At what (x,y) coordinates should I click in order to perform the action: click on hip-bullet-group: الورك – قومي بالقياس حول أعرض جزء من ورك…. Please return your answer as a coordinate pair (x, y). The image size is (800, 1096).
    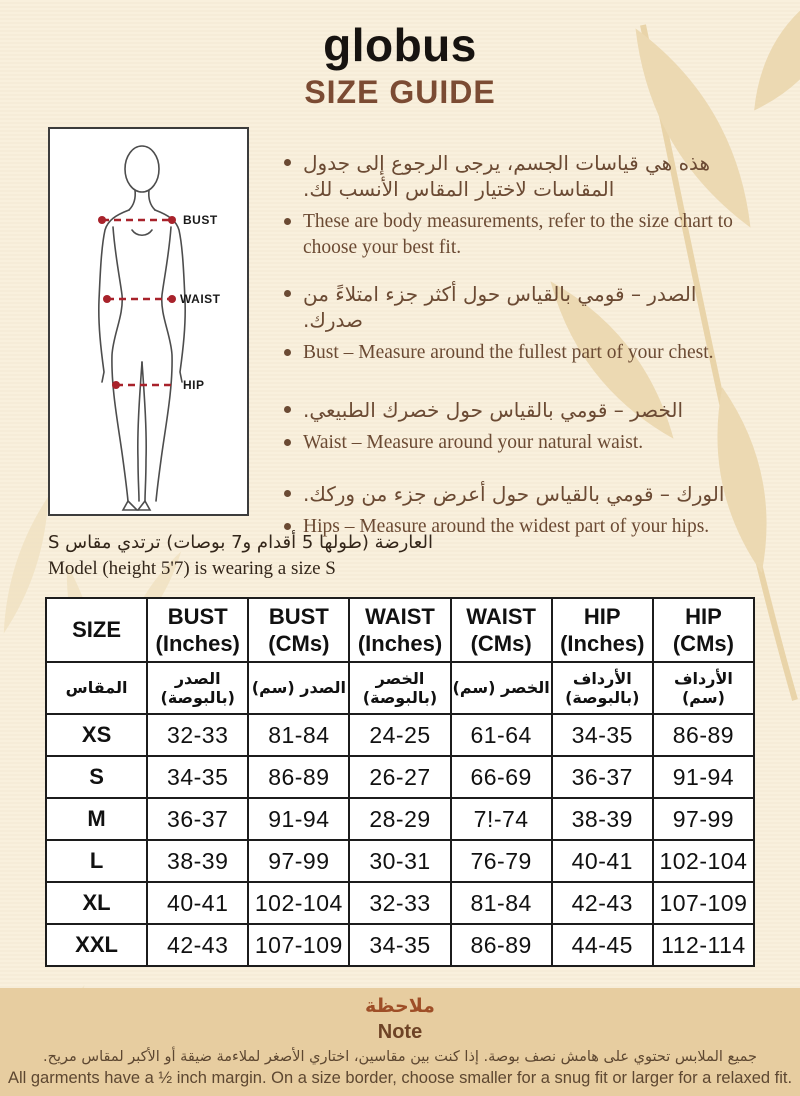
    Looking at the image, I should click on (521, 510).